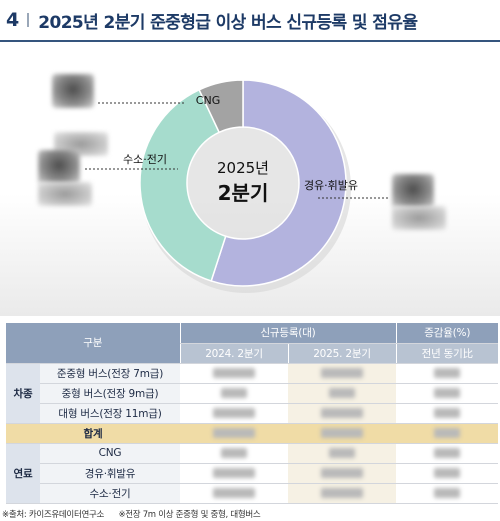 This screenshot has height=521, width=500. What do you see at coordinates (234, 353) in the screenshot?
I see `header-2024q2: 2024. 2분기` at bounding box center [234, 353].